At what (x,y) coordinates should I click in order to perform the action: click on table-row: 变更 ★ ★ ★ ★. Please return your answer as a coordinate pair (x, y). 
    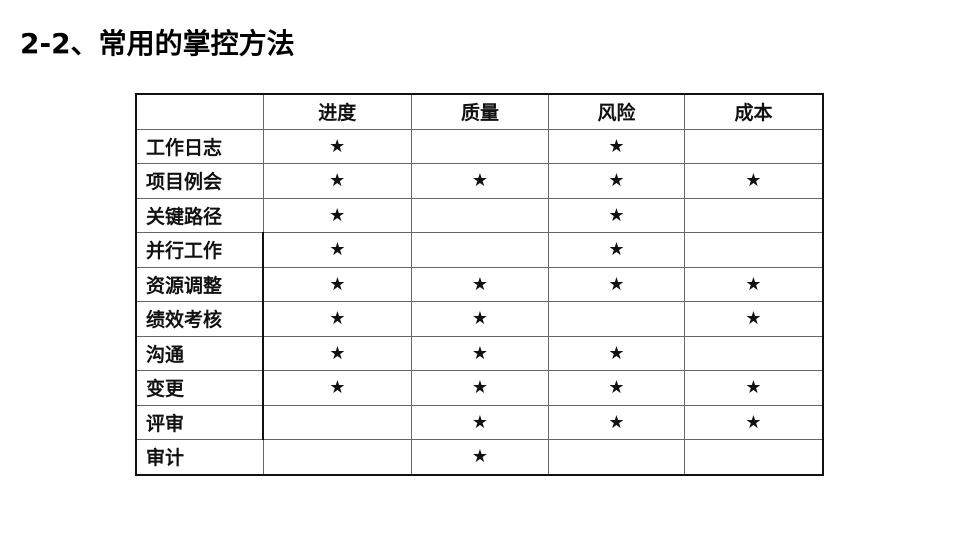
    Looking at the image, I should click on (479, 388).